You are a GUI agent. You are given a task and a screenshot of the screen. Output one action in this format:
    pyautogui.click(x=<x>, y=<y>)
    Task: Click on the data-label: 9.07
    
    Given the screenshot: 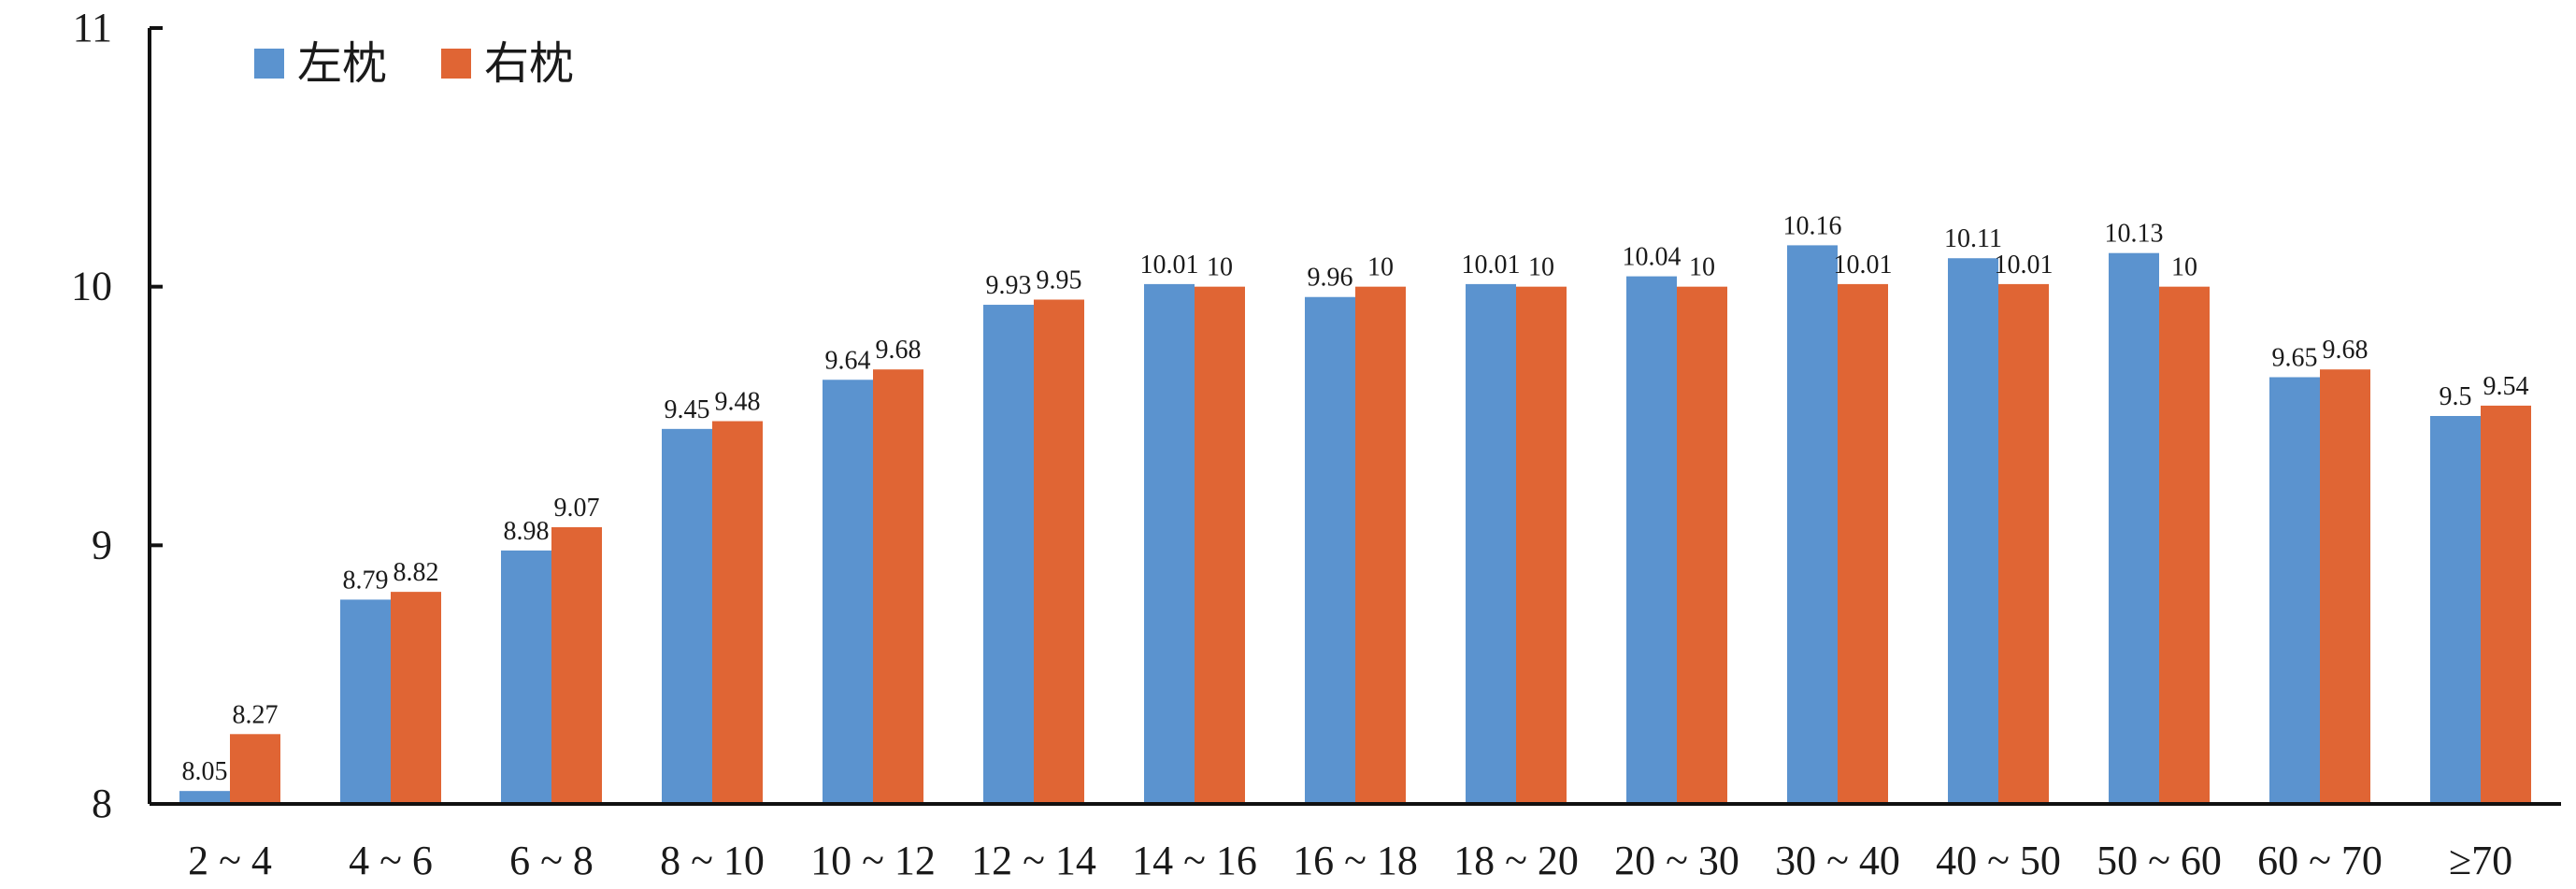 What is the action you would take?
    pyautogui.click(x=577, y=508)
    